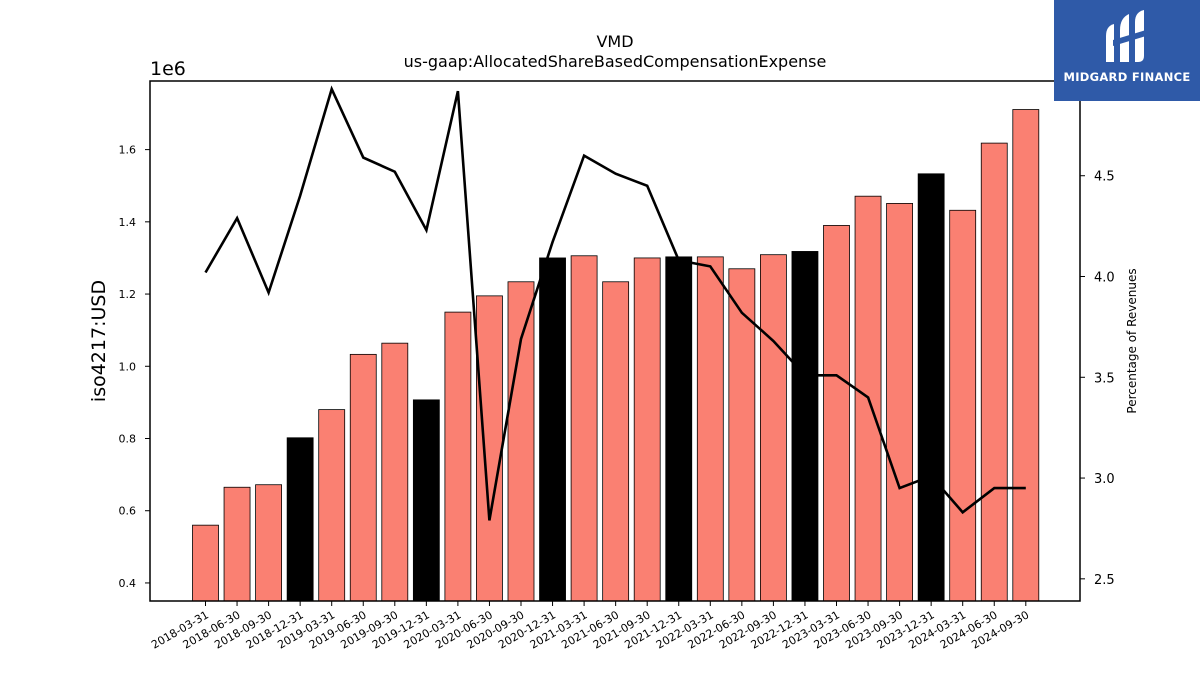 The image size is (1200, 675). I want to click on brand-logo: MIDGARD FINANCE, so click(1127, 50).